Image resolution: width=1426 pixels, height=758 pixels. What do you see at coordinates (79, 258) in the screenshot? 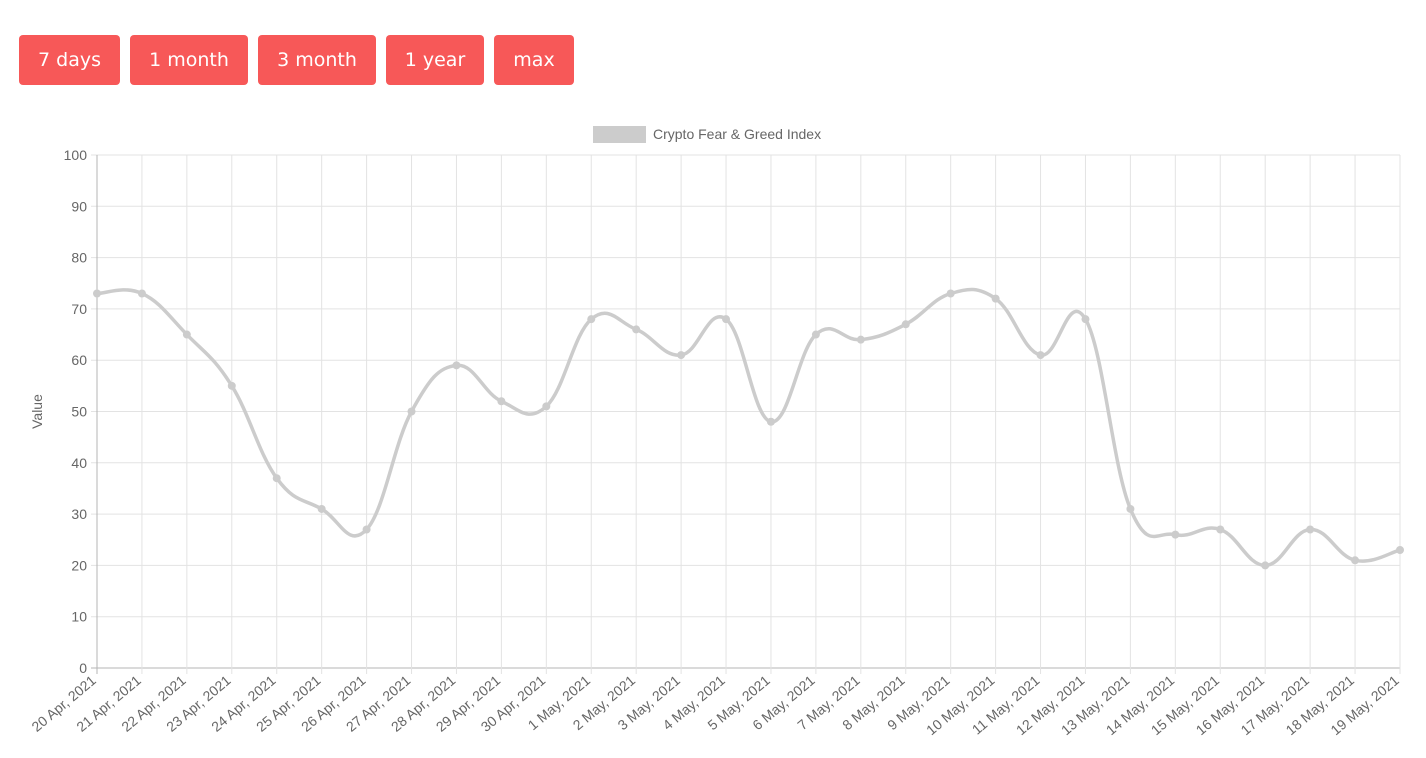
I see `y-tick-label: 80` at bounding box center [79, 258].